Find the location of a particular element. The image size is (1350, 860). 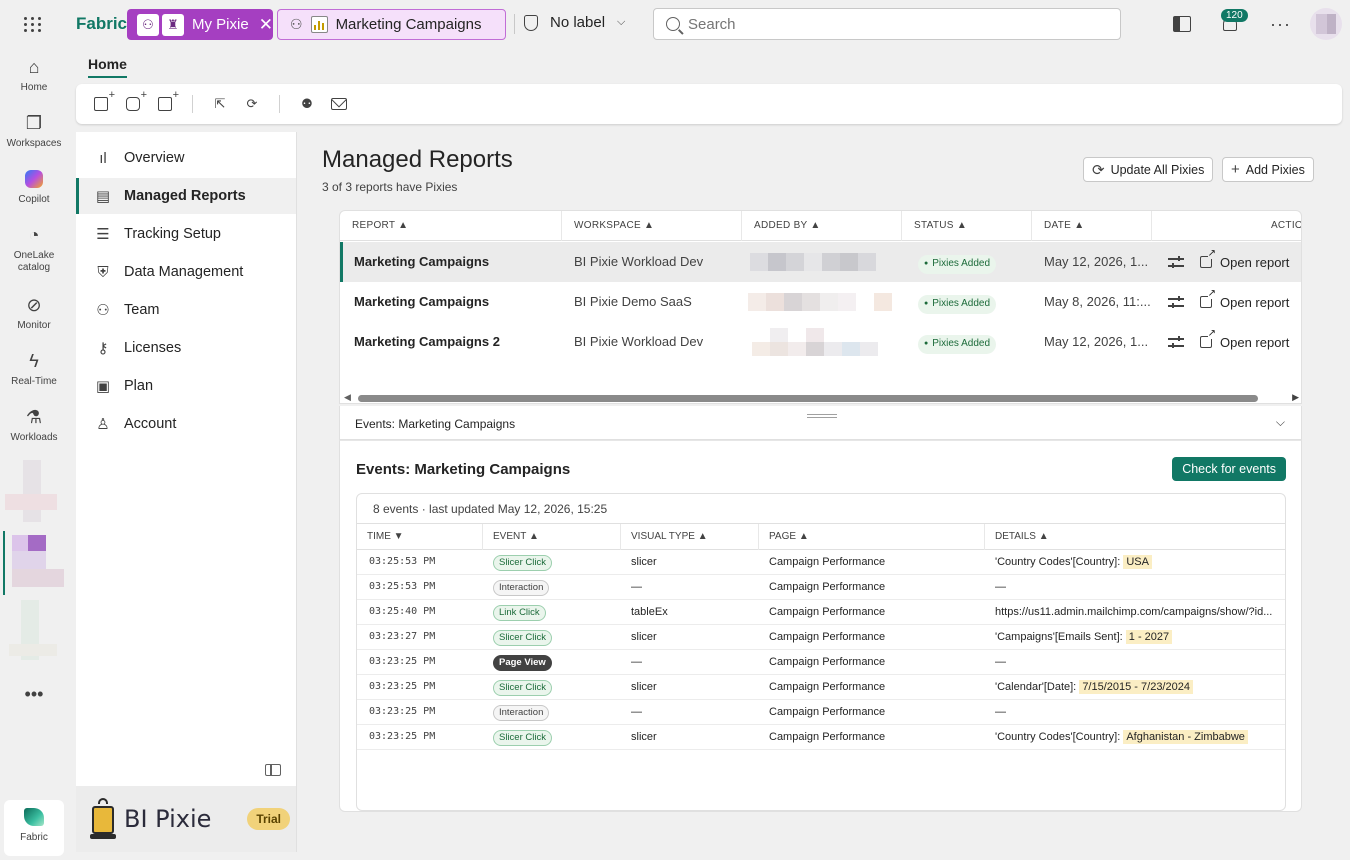

tab-my-pixie-label: My Pixie is located at coordinates (220, 24).